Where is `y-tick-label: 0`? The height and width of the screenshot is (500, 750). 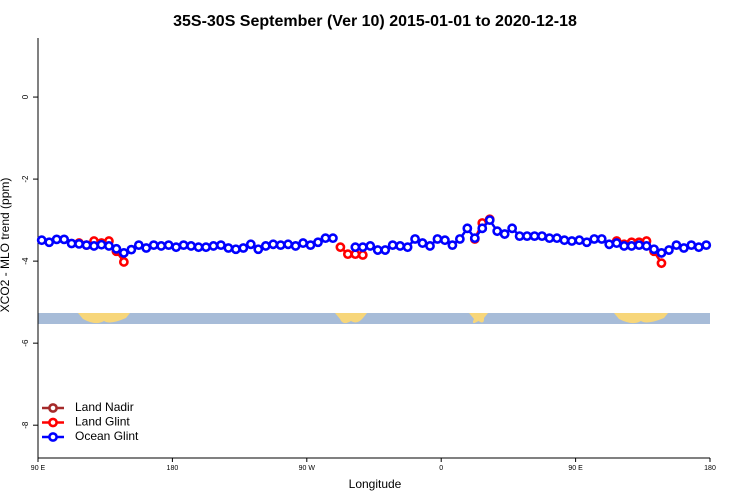
y-tick-label: 0 is located at coordinates (25, 96).